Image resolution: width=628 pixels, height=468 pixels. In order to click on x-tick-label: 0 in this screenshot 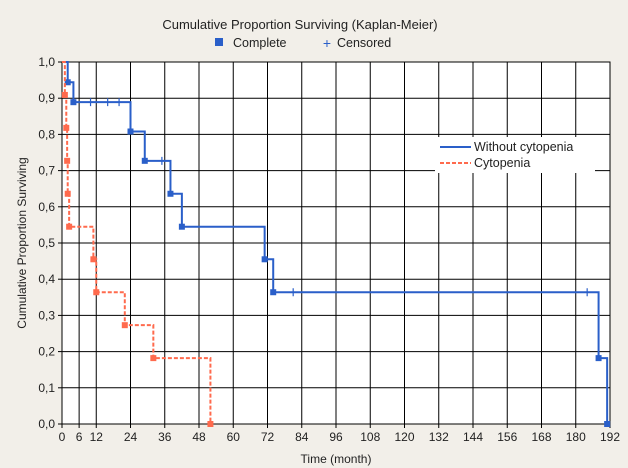, I will do `click(62, 437)`.